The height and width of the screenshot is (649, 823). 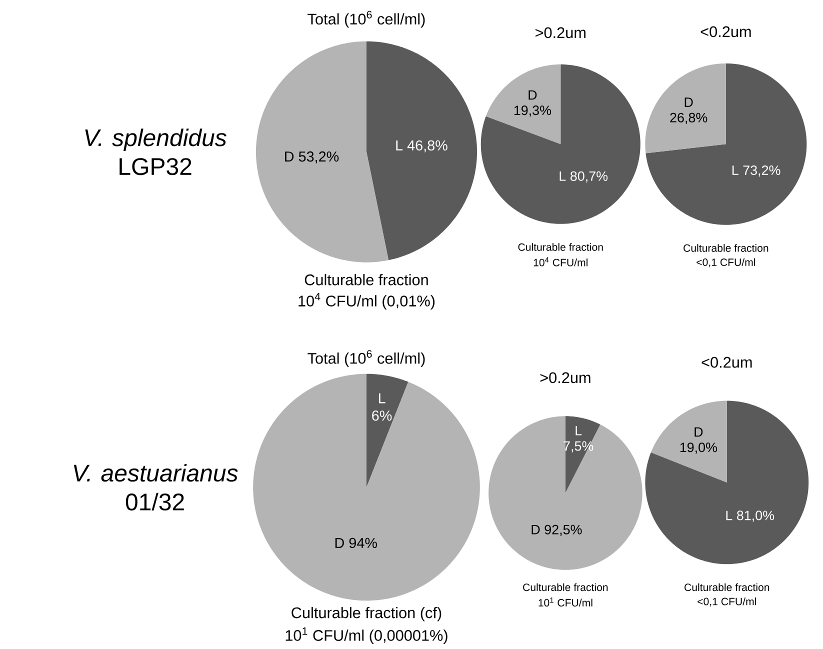 What do you see at coordinates (589, 177) in the screenshot?
I see `data-label: 80,7%` at bounding box center [589, 177].